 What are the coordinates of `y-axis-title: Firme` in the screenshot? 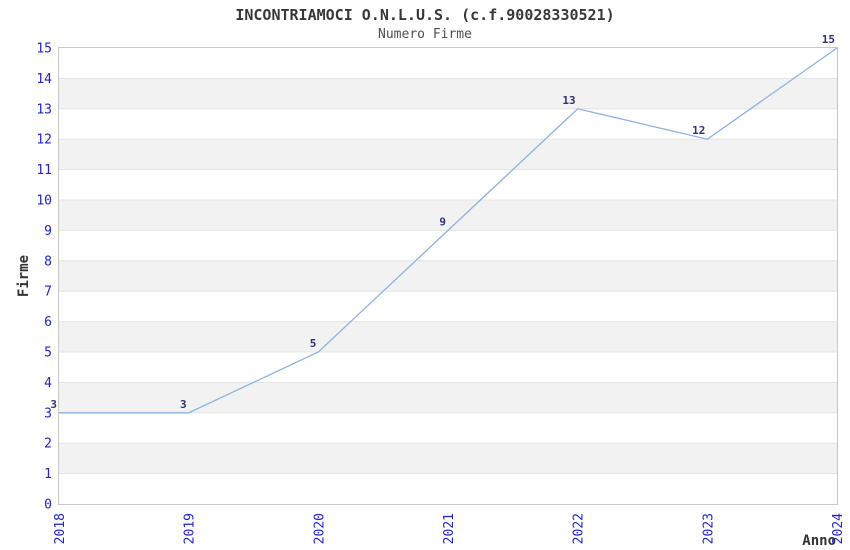 It's located at (24, 276).